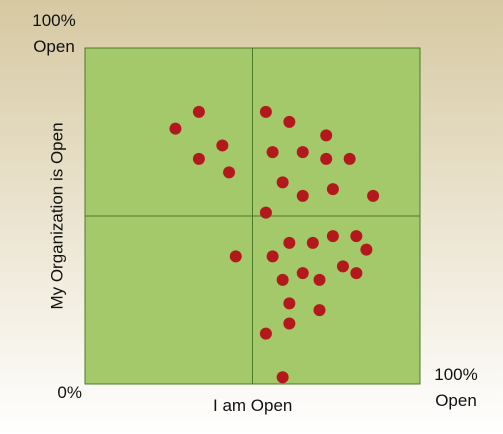 The width and height of the screenshot is (503, 434). What do you see at coordinates (456, 387) in the screenshot?
I see `x-tick-label: 100% Open` at bounding box center [456, 387].